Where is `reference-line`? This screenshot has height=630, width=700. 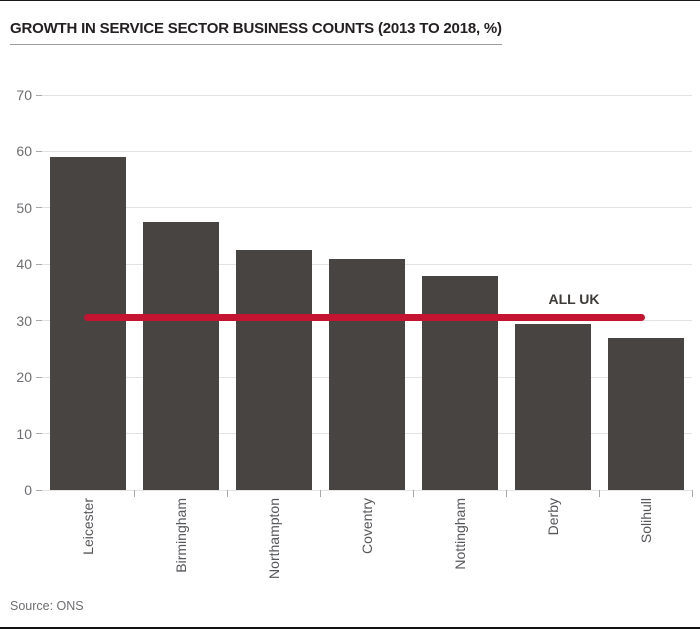
reference-line is located at coordinates (364, 318).